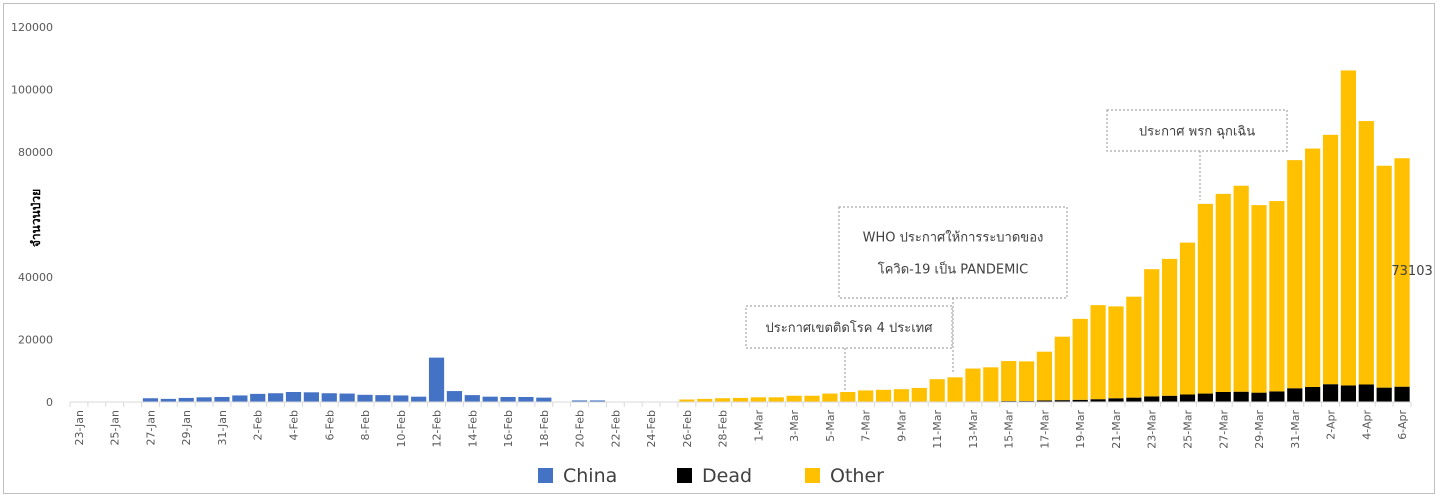  Describe the element at coordinates (1098, 400) in the screenshot. I see `bar-dead-20-mar` at that location.